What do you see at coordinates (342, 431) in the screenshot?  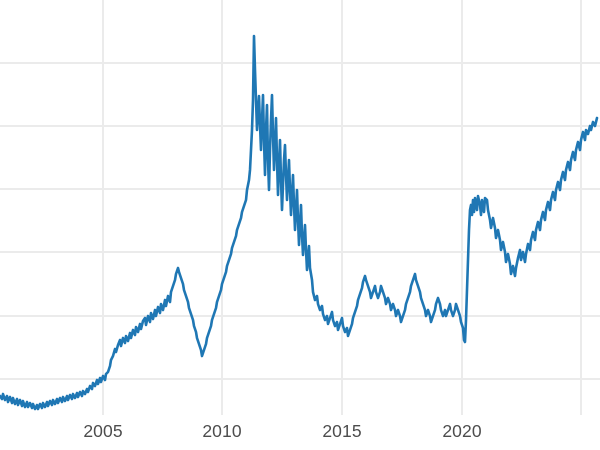 I see `x-tick-label-2015: 2015` at bounding box center [342, 431].